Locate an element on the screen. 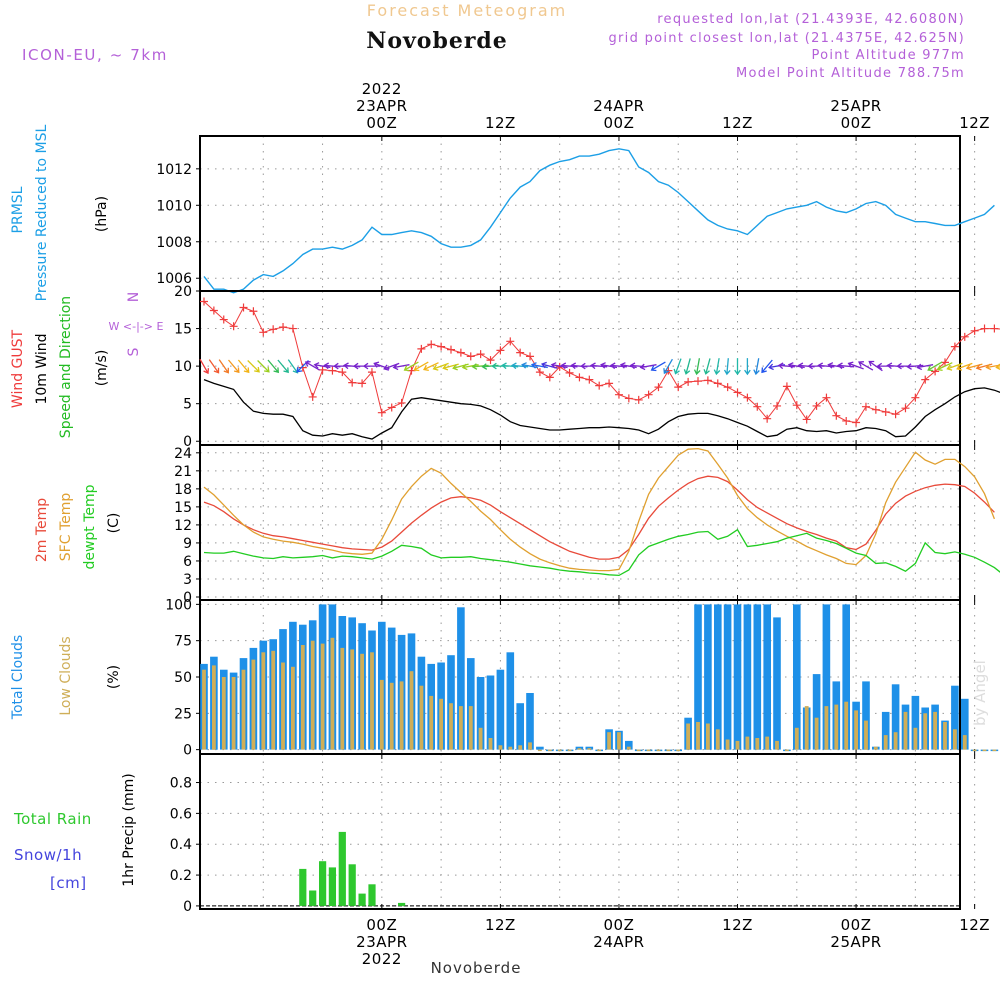  pressure-subtitle: Pressure Reduced to MSL is located at coordinates (42, 212).